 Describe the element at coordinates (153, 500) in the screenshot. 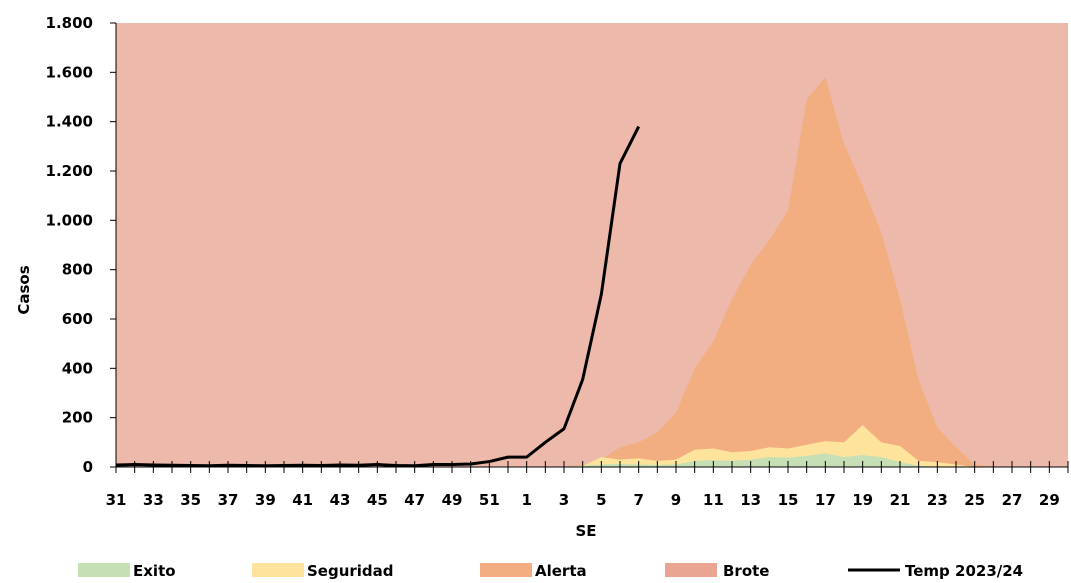

I see `x-tick-label: 33` at that location.